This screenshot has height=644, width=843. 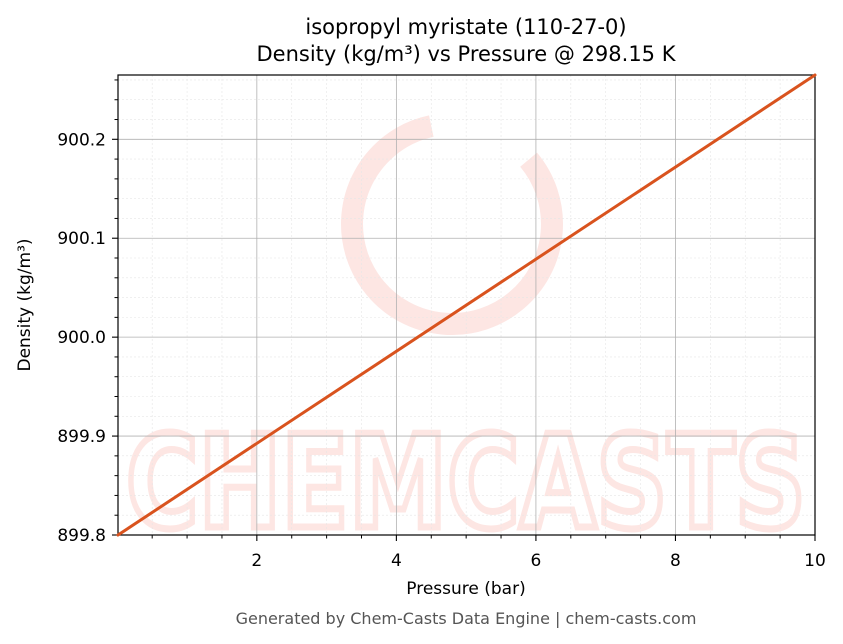 I want to click on y-axis-label: Density (kg/m³), so click(x=25, y=304).